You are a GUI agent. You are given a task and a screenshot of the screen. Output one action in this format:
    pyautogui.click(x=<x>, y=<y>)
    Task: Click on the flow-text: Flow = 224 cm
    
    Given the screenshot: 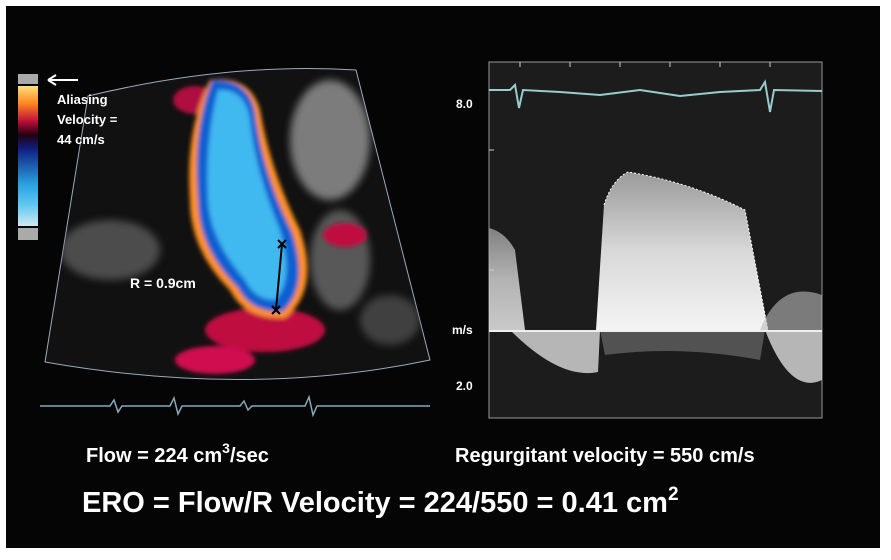 What is the action you would take?
    pyautogui.click(x=154, y=456)
    